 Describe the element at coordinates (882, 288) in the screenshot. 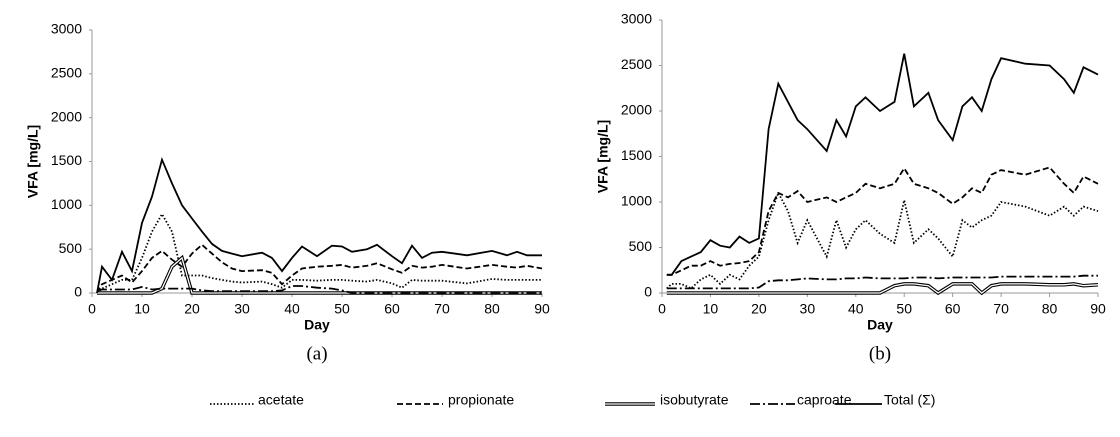

I see `series-line-inner` at that location.